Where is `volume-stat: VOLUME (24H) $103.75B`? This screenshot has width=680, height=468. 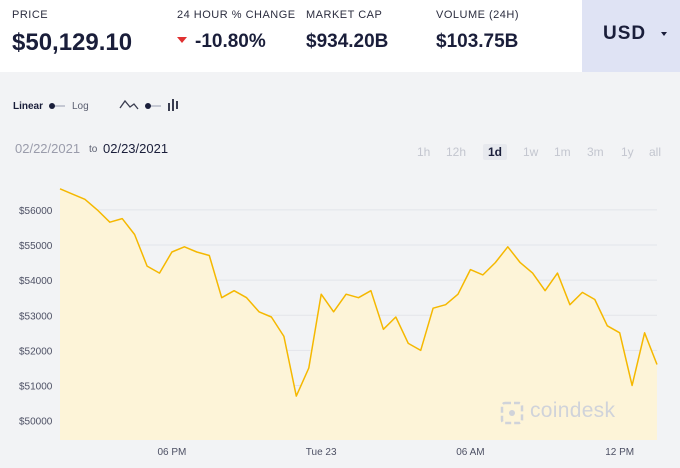
volume-stat: VOLUME (24H) $103.75B is located at coordinates (477, 31).